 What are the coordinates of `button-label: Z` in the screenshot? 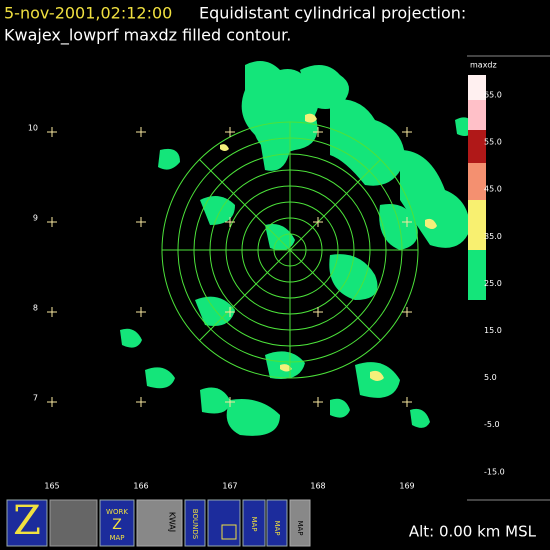 It's located at (117, 525).